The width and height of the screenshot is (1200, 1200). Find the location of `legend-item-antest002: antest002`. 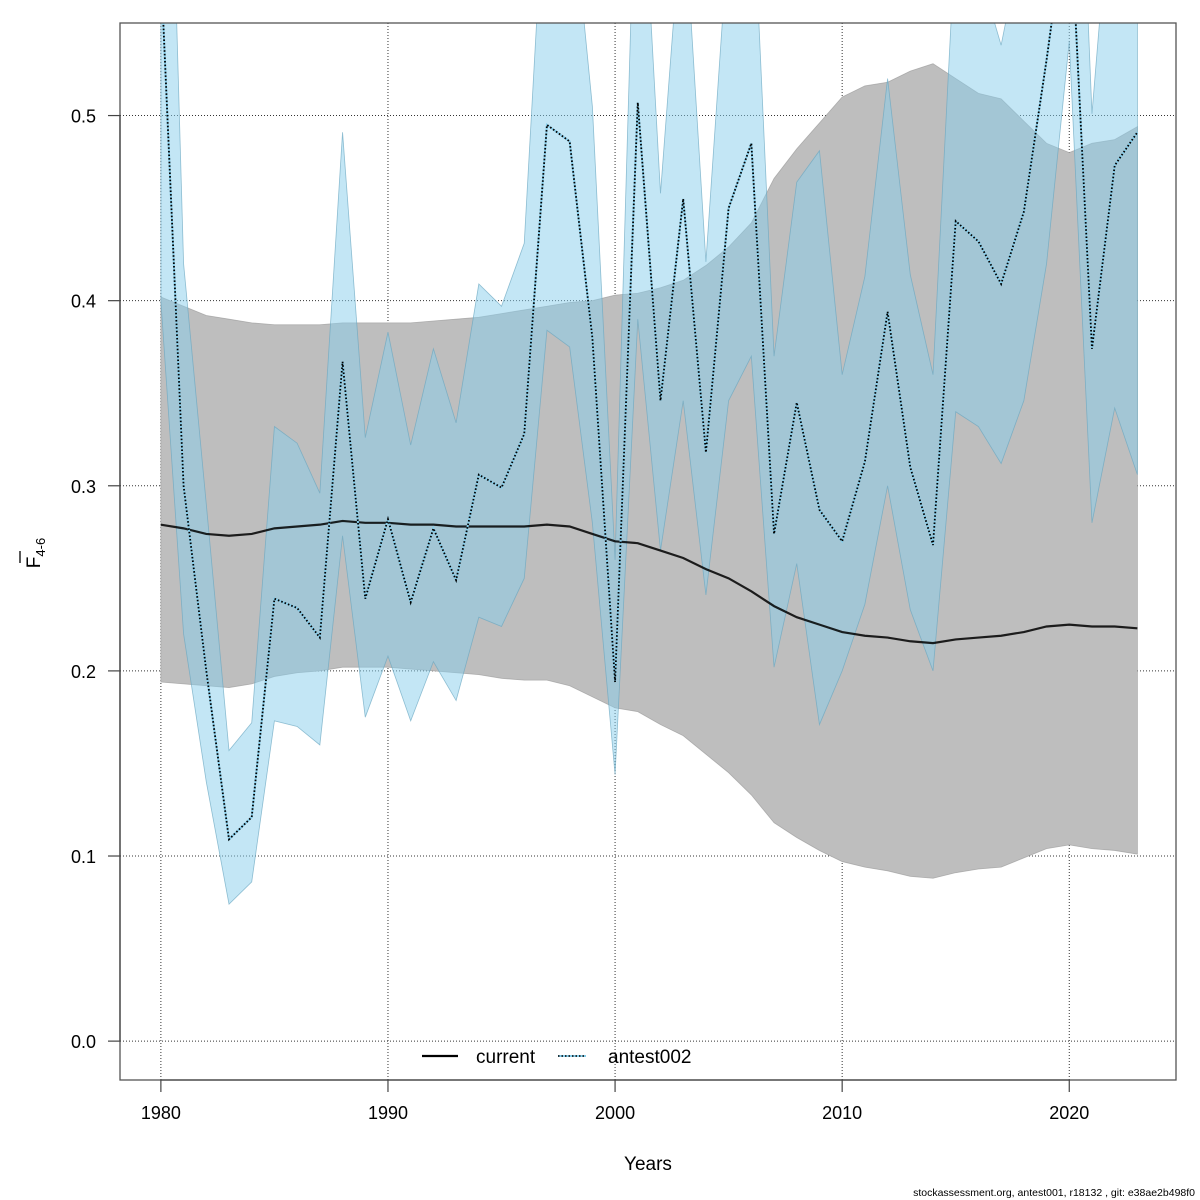

legend-item-antest002: antest002 is located at coordinates (624, 1057).